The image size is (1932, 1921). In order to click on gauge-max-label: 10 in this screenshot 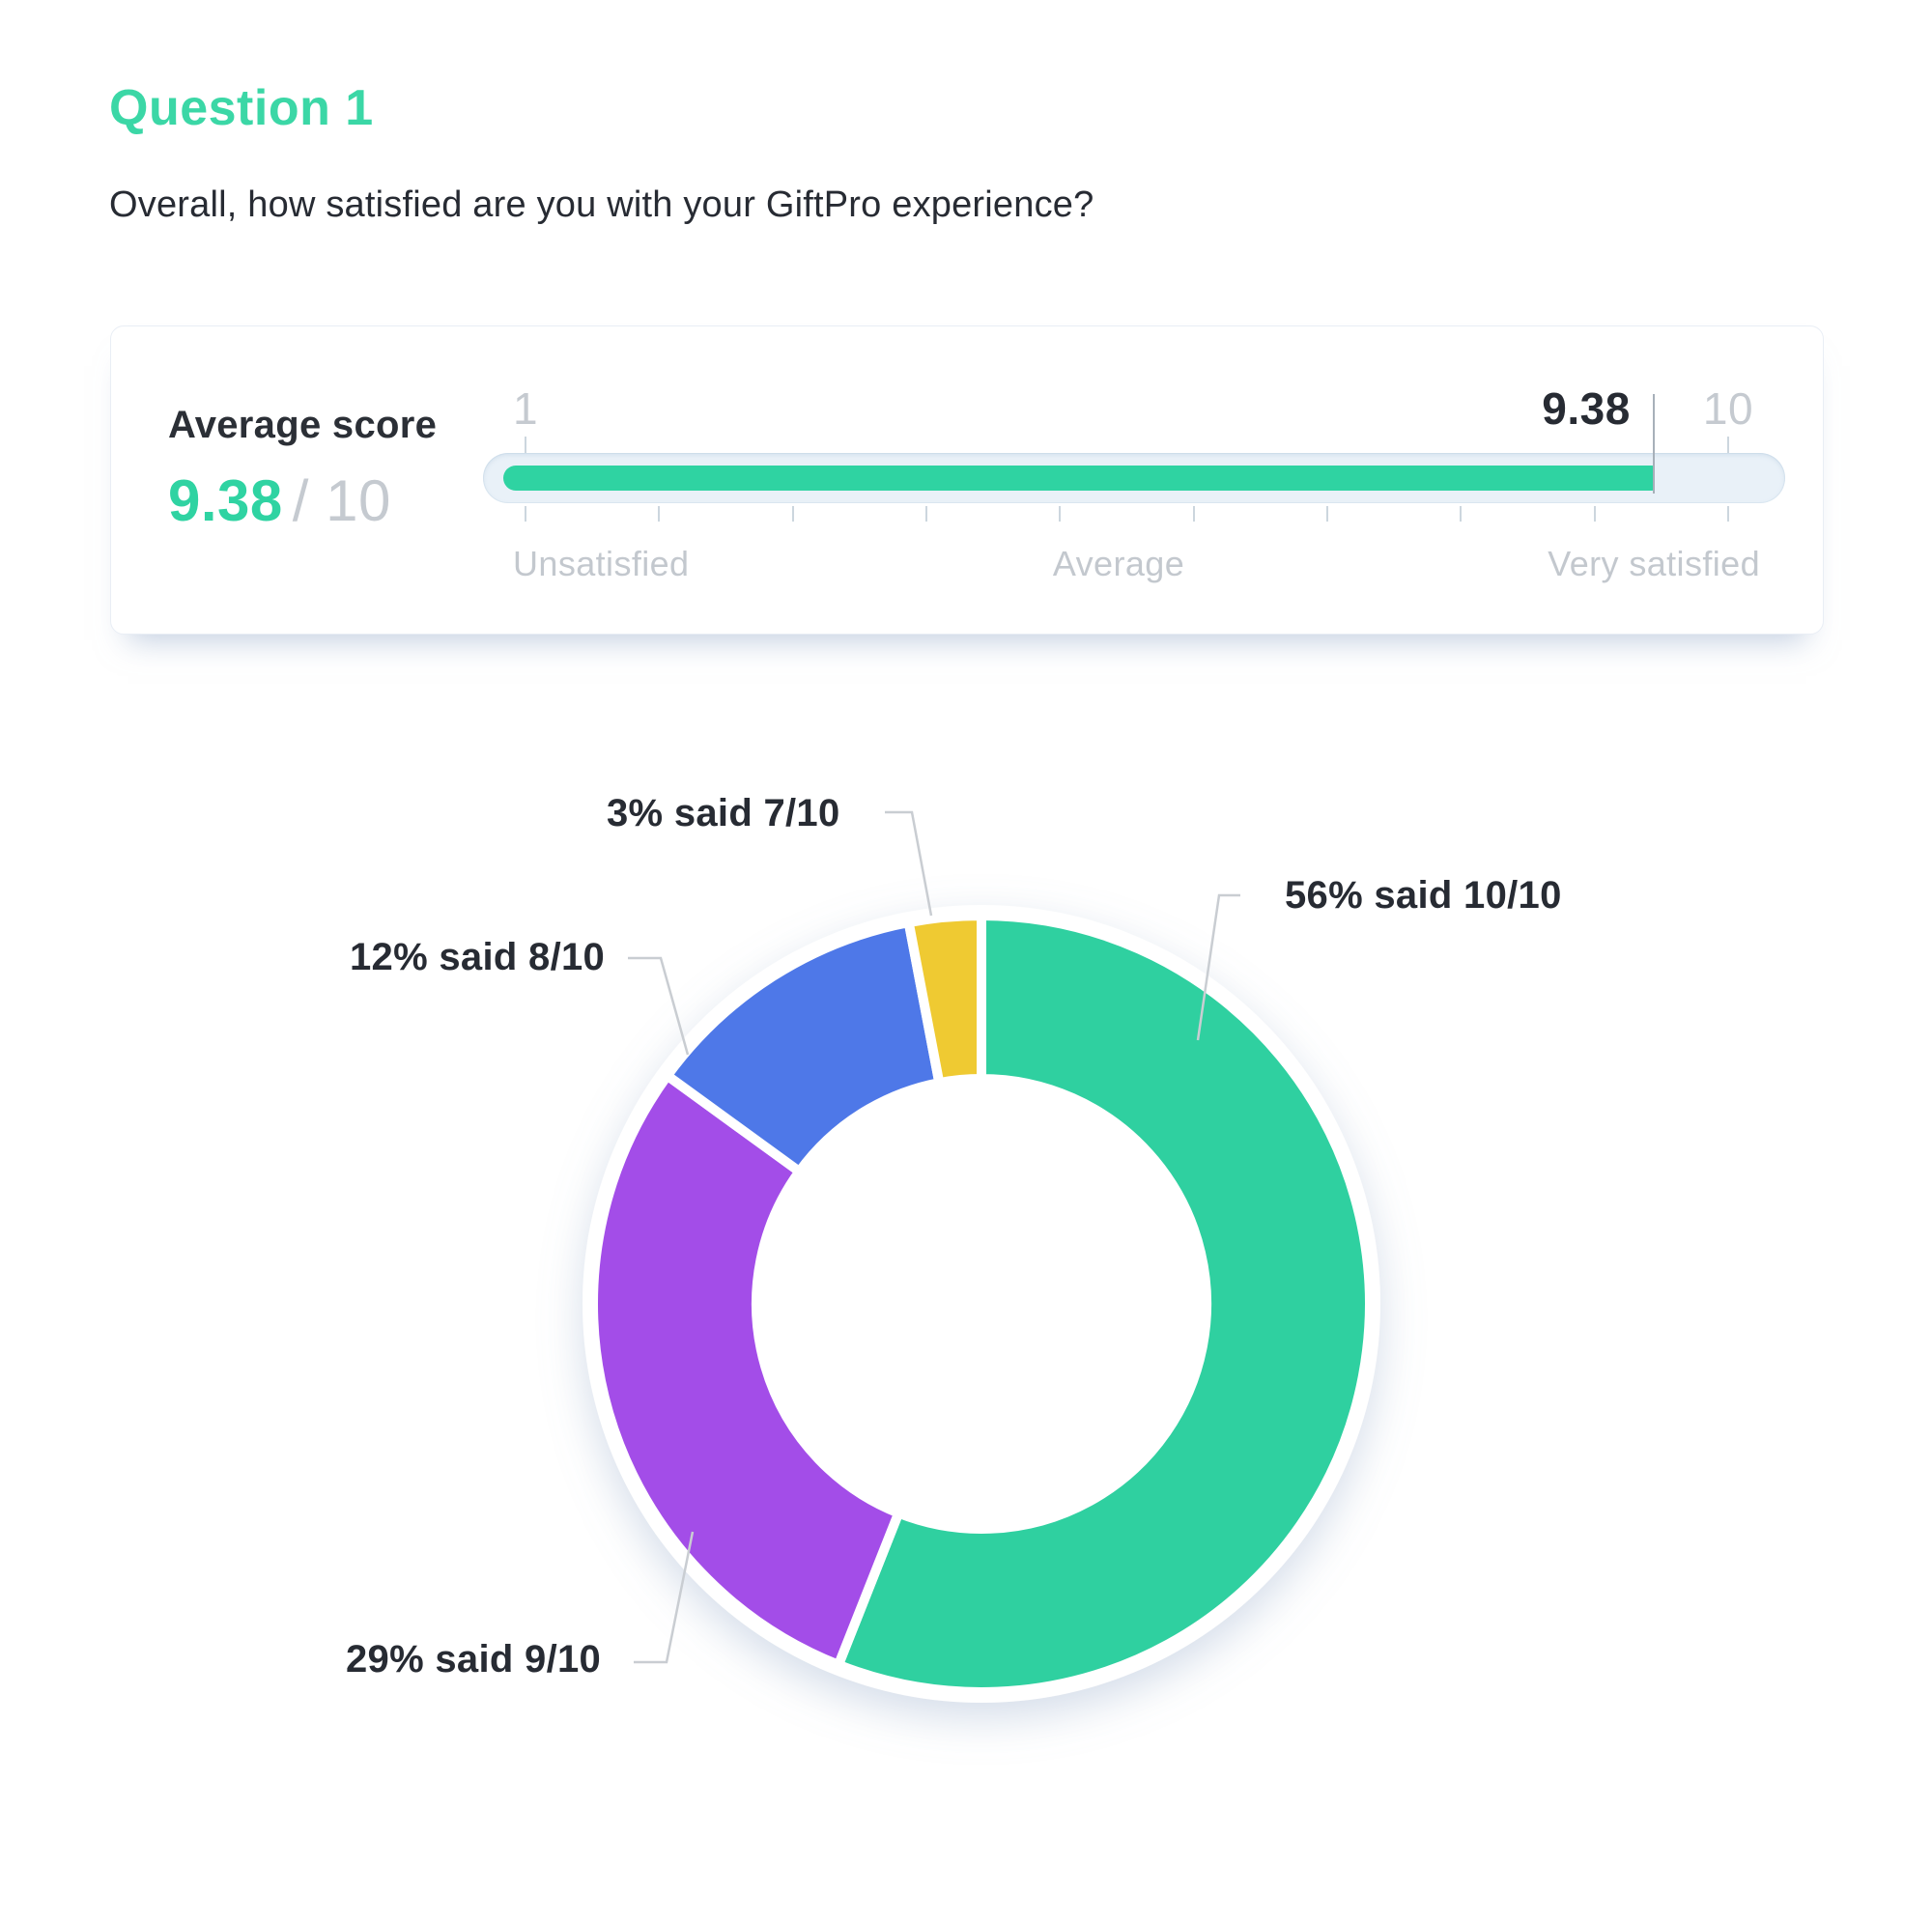, I will do `click(1728, 409)`.